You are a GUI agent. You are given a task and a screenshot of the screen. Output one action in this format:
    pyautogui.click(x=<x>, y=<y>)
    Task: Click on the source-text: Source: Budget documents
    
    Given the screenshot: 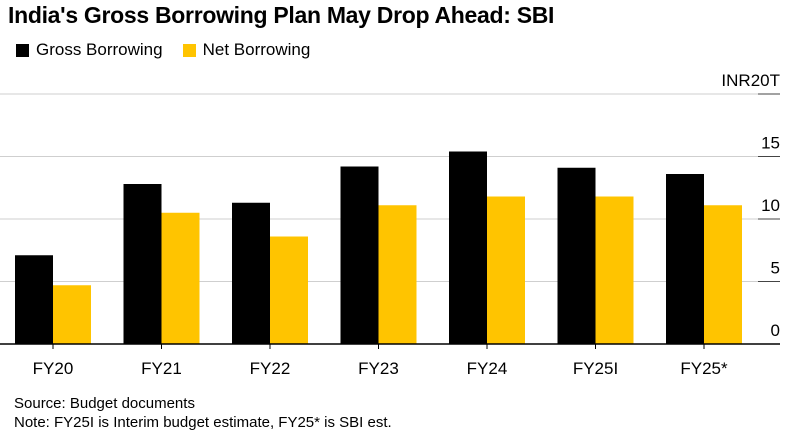 What is the action you would take?
    pyautogui.click(x=104, y=403)
    